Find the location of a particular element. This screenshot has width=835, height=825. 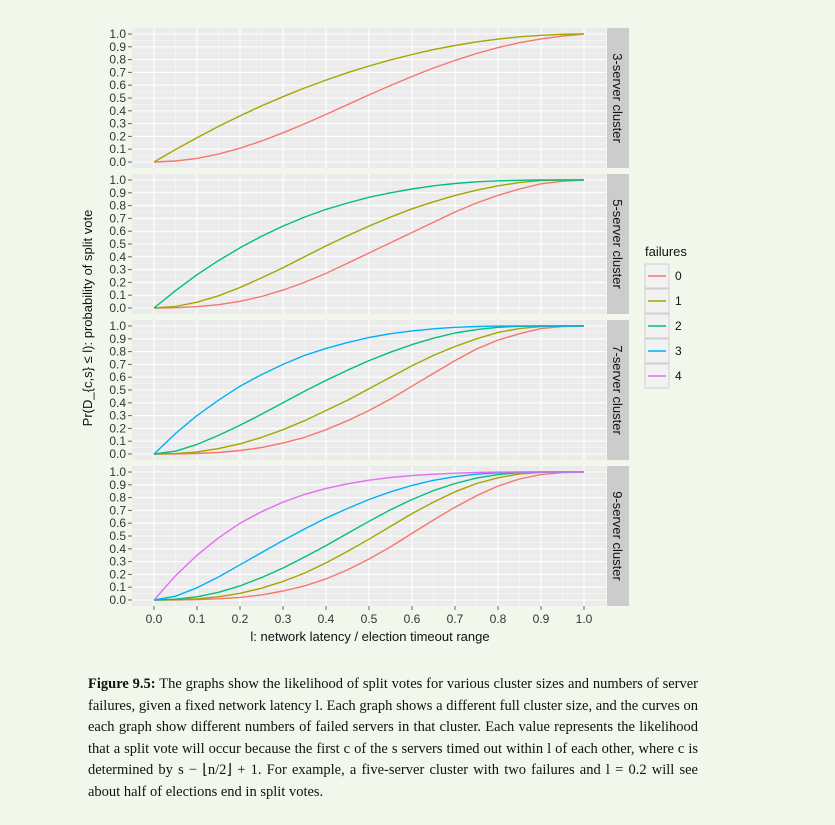

x-tick-label: 0.1 is located at coordinates (197, 619).